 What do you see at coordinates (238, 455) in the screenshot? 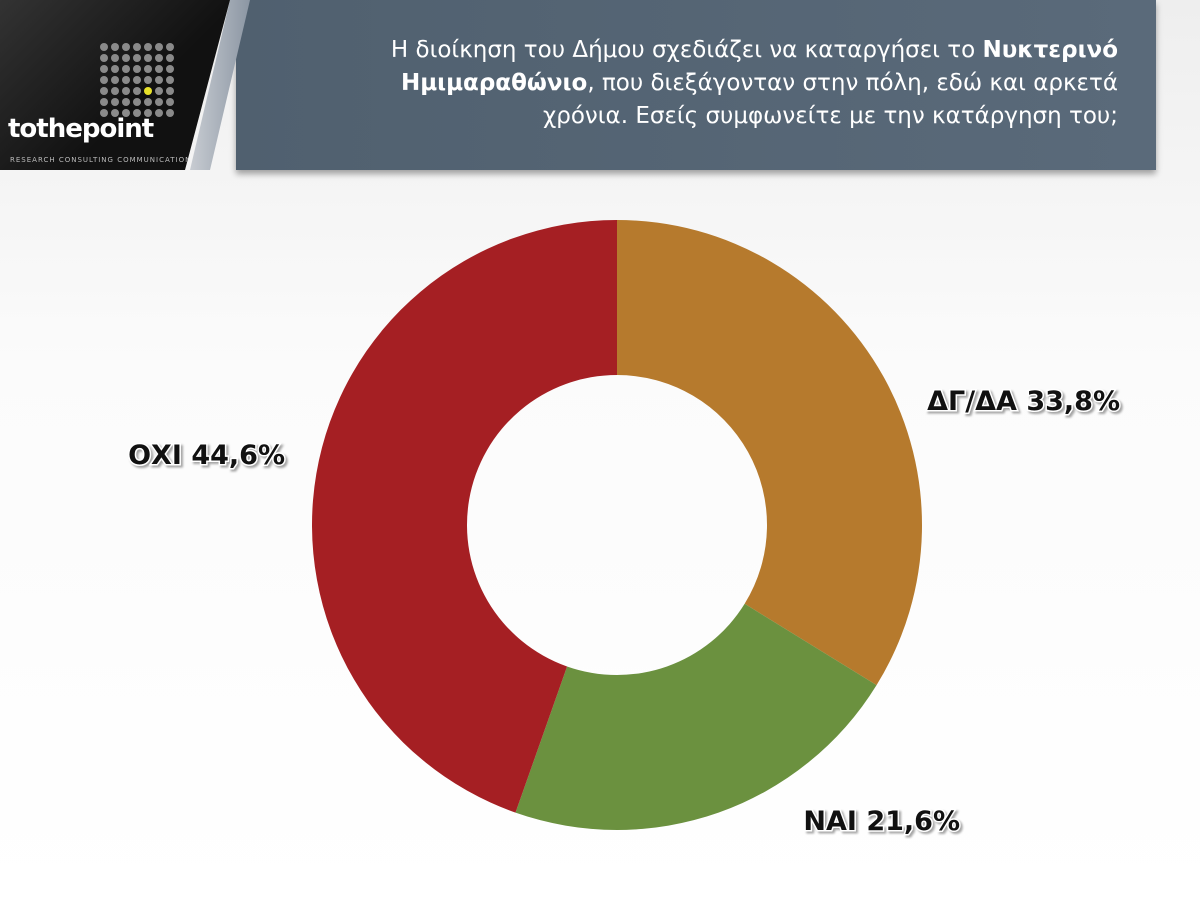
I see `label-value: 44,6%` at bounding box center [238, 455].